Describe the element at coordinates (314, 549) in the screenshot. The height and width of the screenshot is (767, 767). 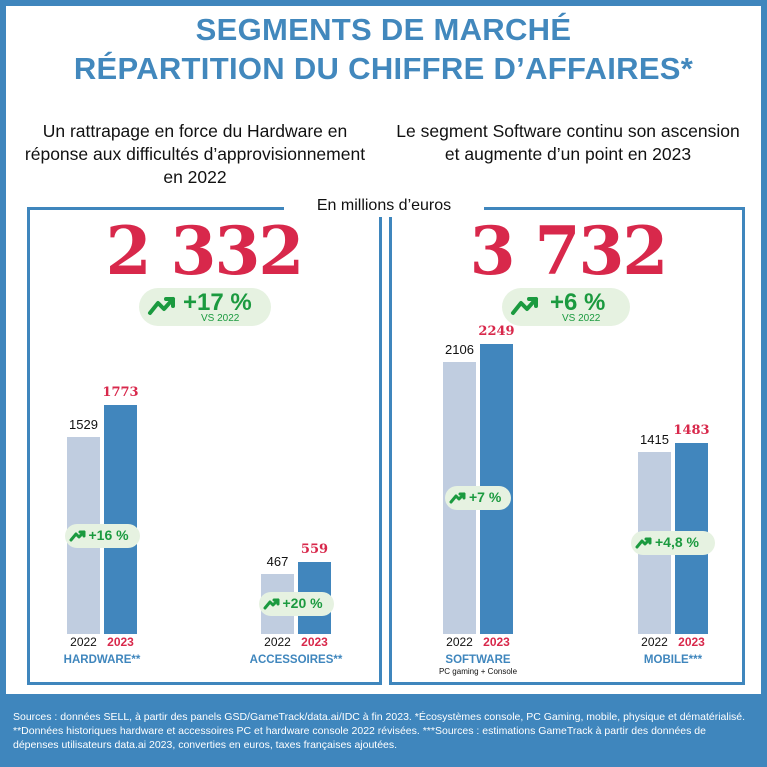
I see `value-label-2023: 559` at that location.